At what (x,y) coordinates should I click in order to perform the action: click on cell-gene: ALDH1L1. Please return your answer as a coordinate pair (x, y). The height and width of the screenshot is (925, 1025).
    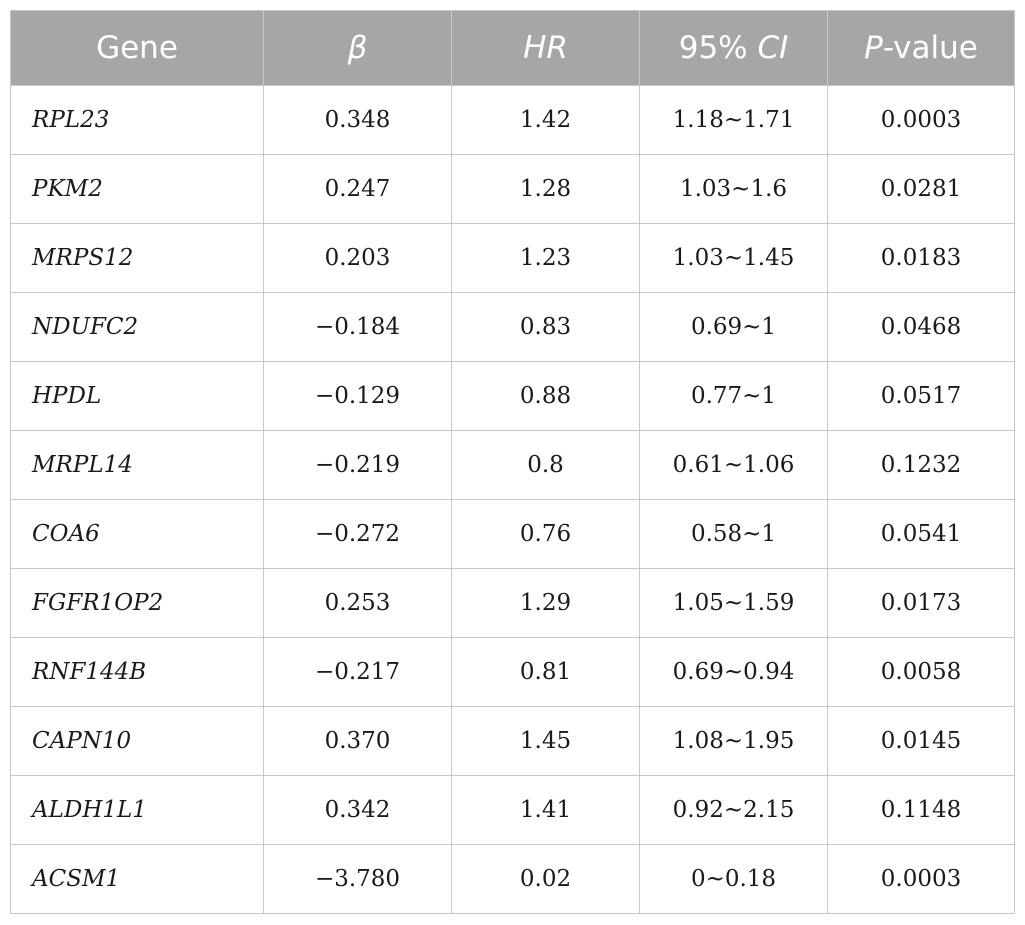
    Looking at the image, I should click on (137, 810).